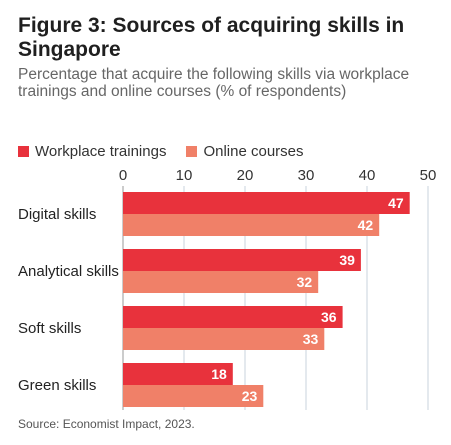 The width and height of the screenshot is (451, 445). I want to click on legend-item-workplace: Workplace trainings, so click(92, 151).